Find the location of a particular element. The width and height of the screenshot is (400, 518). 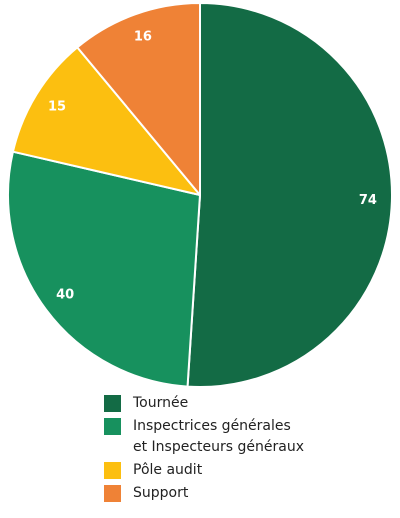

legend-item-tournee: Tournée is located at coordinates (204, 403).